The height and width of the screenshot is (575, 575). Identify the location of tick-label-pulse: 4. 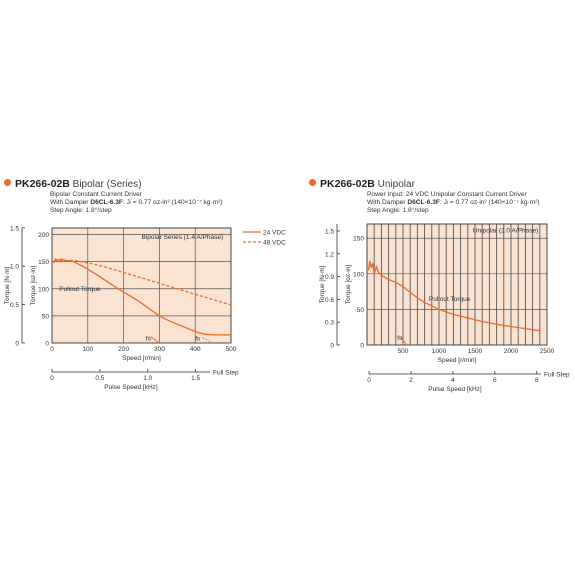
(453, 380).